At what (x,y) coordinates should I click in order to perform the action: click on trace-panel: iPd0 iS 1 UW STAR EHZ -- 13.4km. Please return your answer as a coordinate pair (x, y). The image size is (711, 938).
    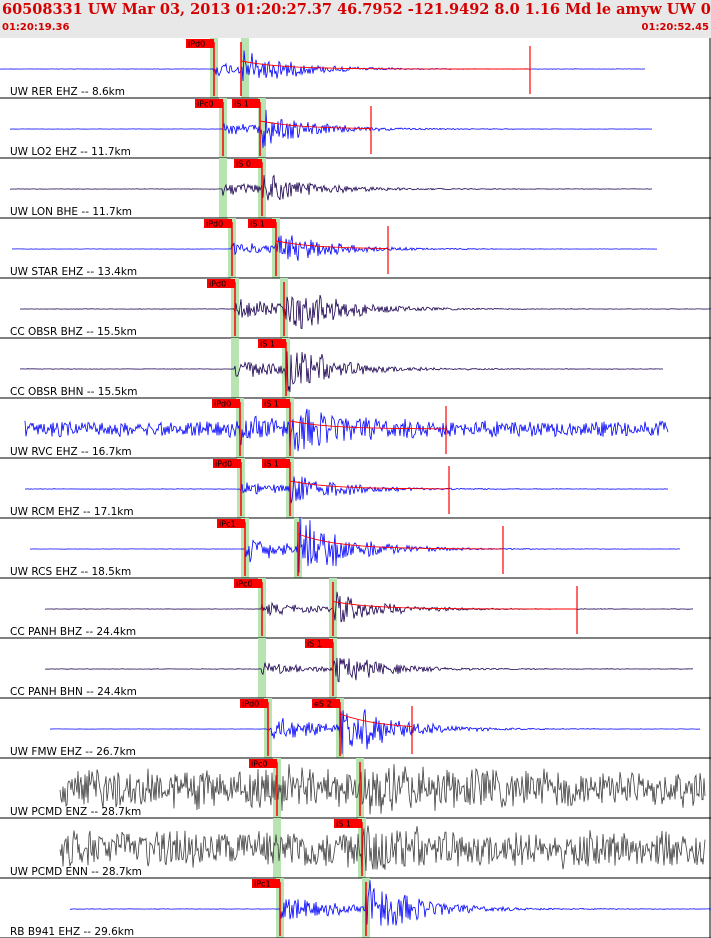
    Looking at the image, I should click on (355, 248).